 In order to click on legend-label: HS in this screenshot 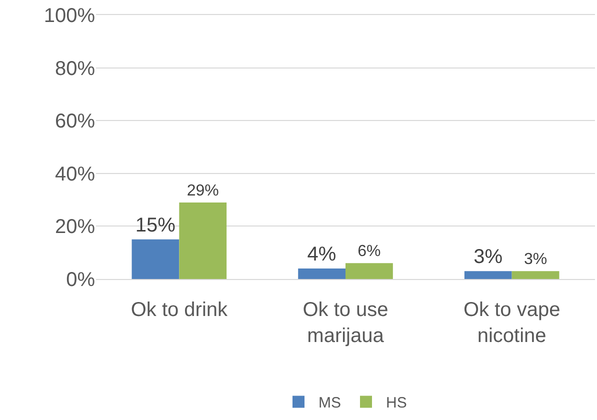, I will do `click(396, 403)`.